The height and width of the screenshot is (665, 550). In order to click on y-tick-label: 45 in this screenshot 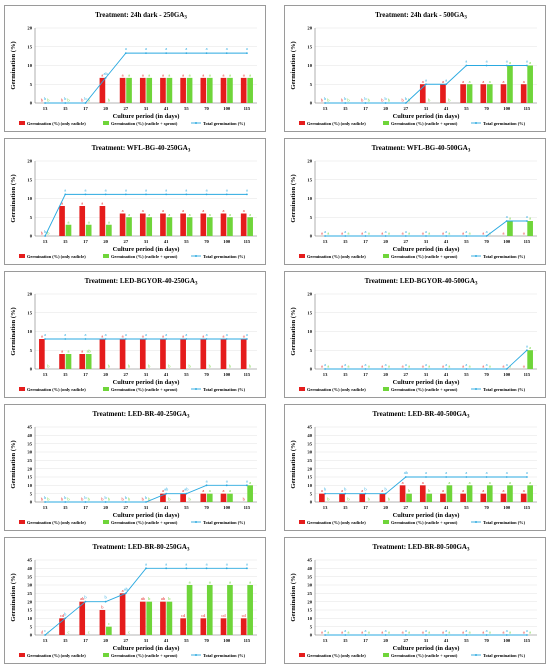, I will do `click(29, 560)`.